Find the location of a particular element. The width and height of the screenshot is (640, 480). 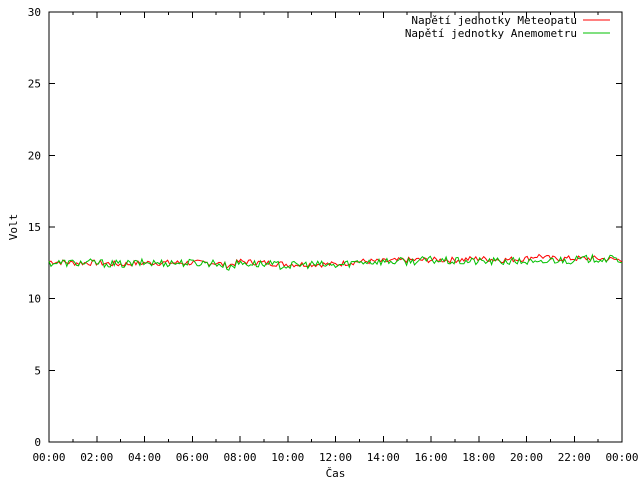

x-tick-label: 12:00 is located at coordinates (335, 457).